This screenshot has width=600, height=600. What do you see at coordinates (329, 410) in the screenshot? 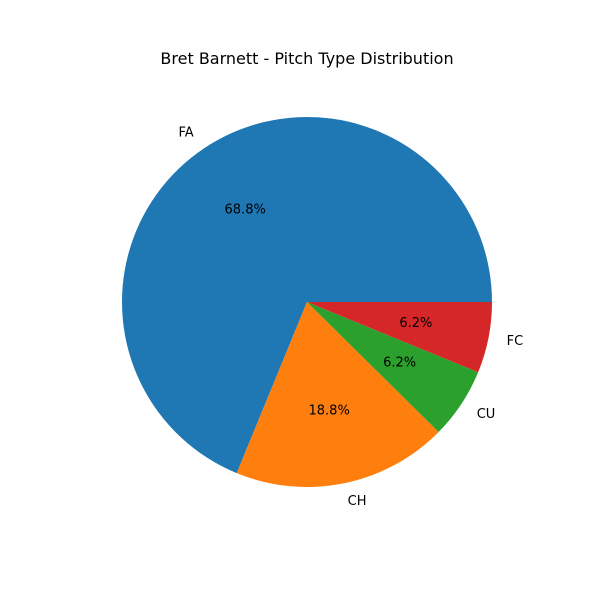
I see `pct-label-ch: 18.8%` at bounding box center [329, 410].